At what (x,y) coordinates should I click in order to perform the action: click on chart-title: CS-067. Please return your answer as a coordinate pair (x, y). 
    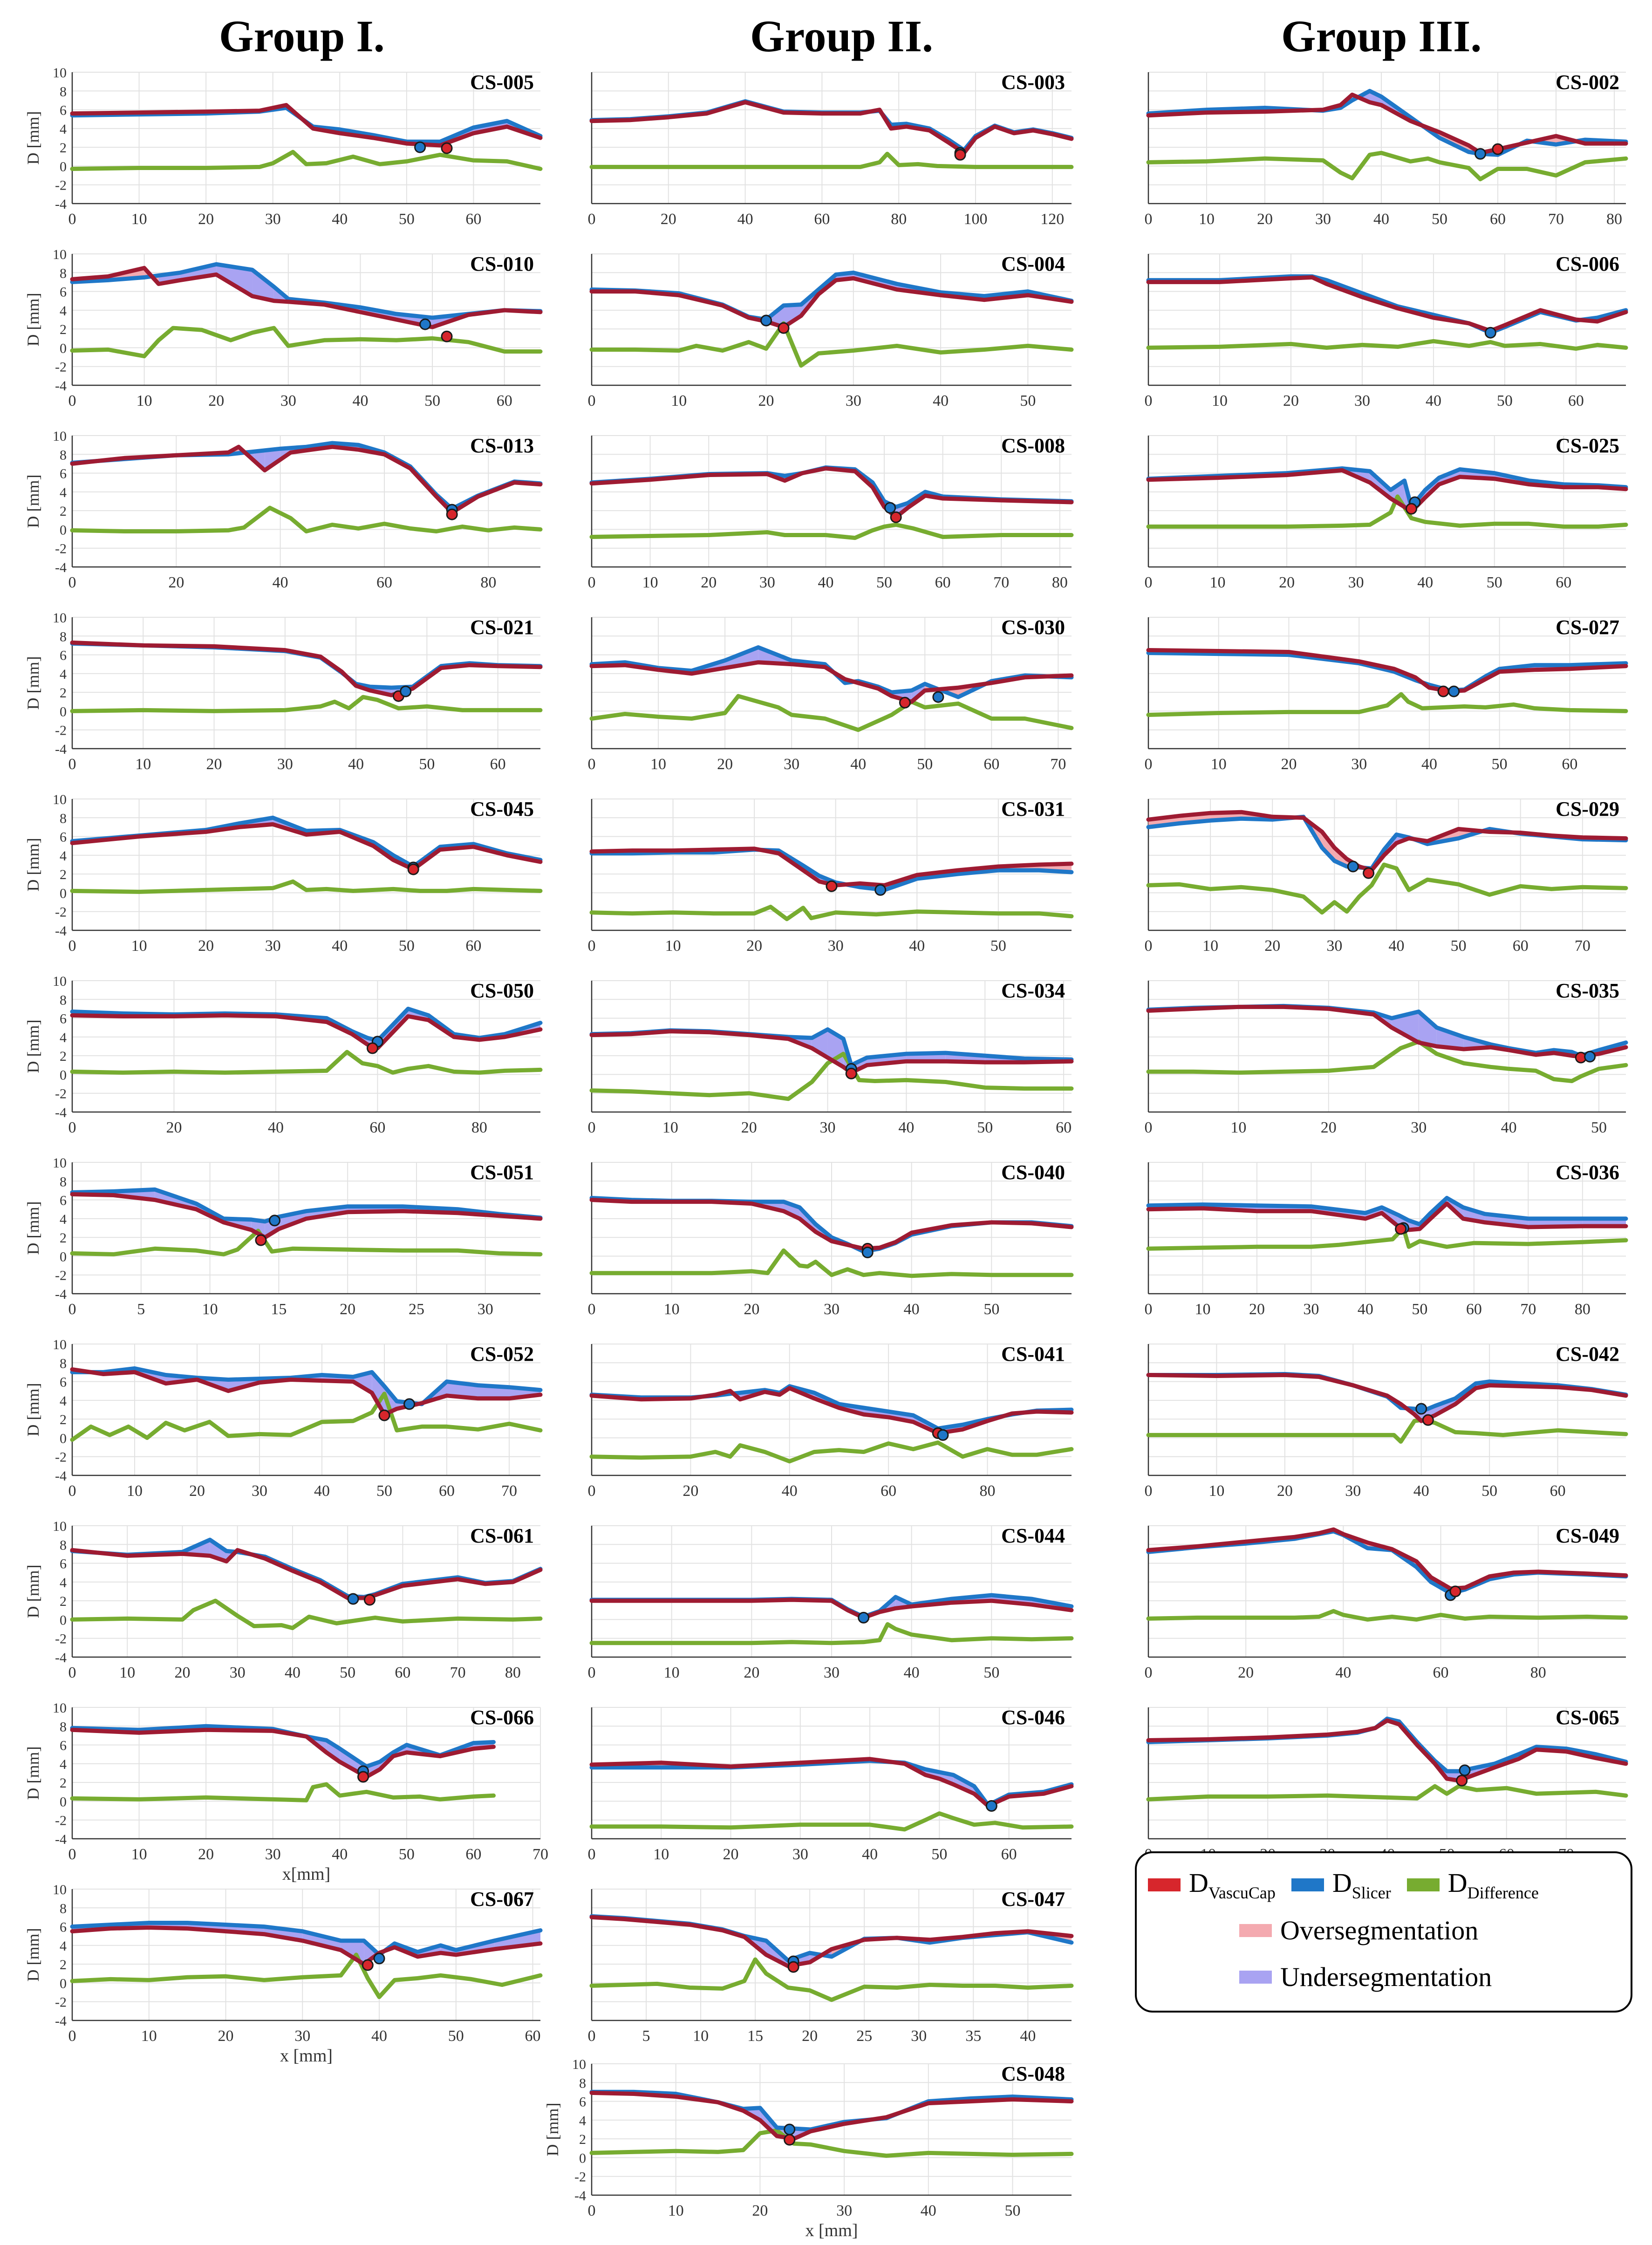
    Looking at the image, I should click on (502, 1899).